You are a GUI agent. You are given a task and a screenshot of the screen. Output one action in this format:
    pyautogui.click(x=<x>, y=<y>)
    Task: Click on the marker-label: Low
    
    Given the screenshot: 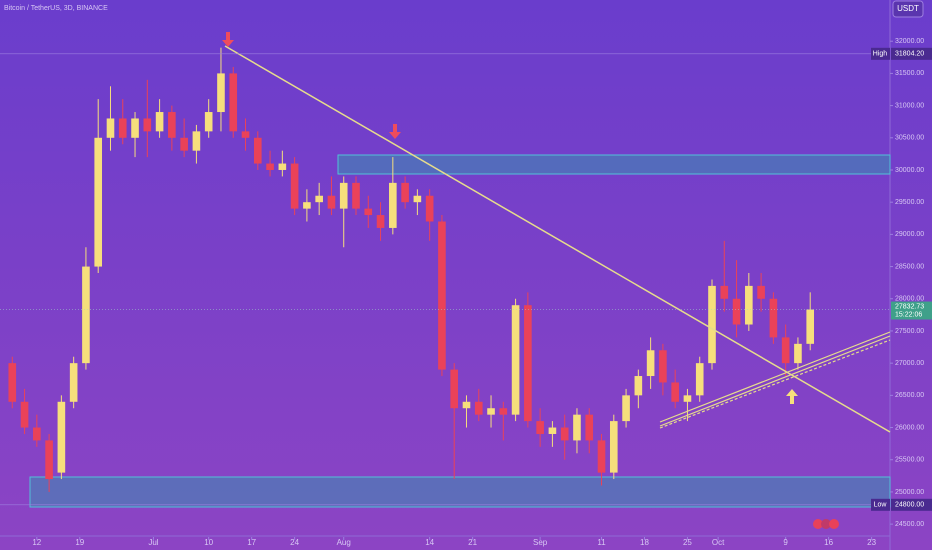 What is the action you would take?
    pyautogui.click(x=881, y=505)
    